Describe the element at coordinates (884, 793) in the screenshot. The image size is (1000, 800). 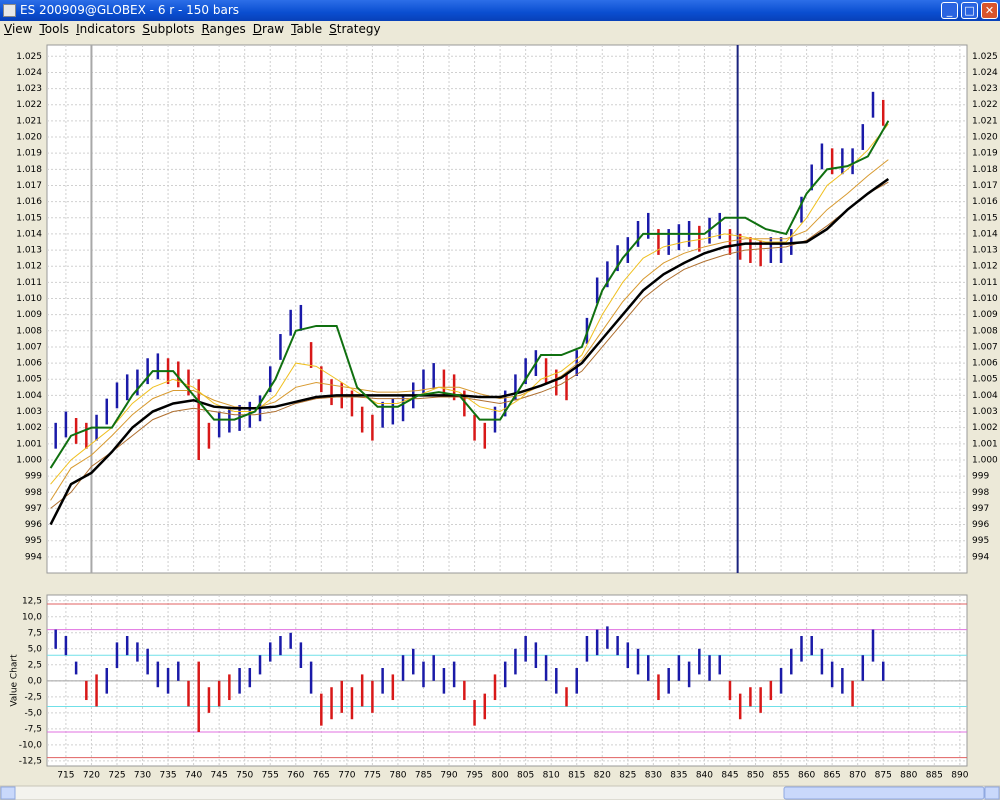
I see `scroll-thumb` at that location.